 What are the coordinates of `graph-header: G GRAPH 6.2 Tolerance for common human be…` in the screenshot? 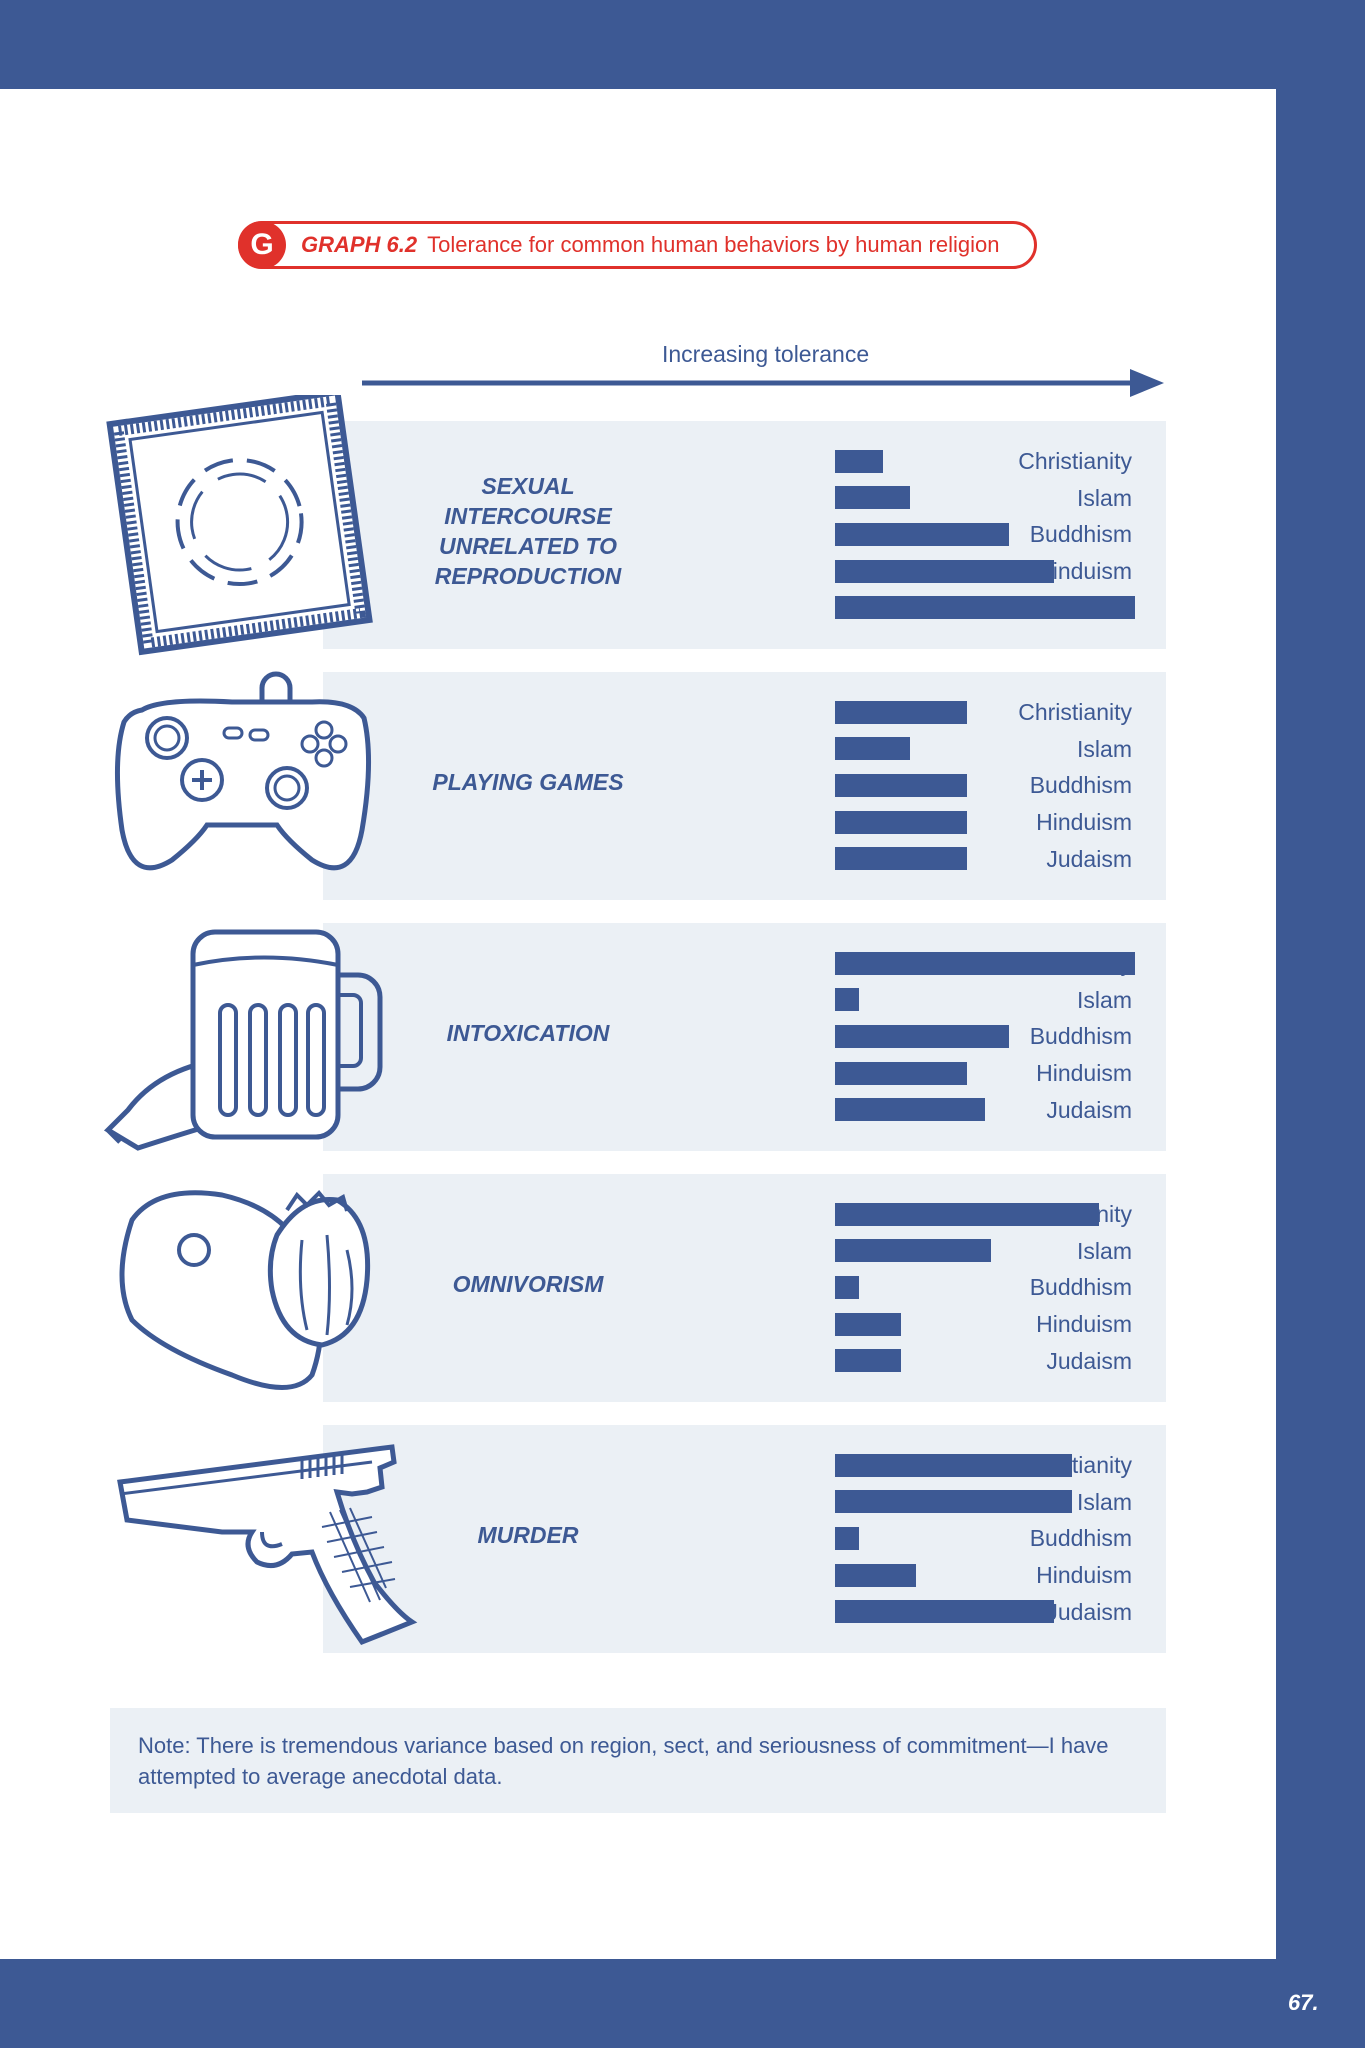 It's located at (637, 245).